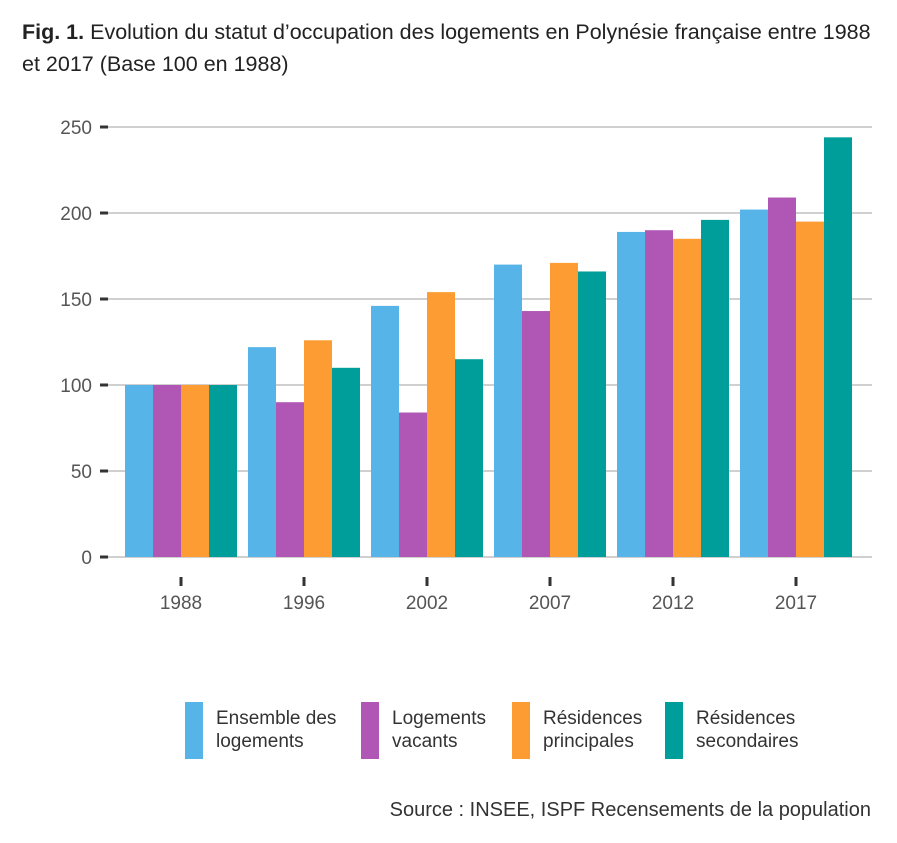 Image resolution: width=897 pixels, height=843 pixels. I want to click on x-tick-label: 2002, so click(427, 603).